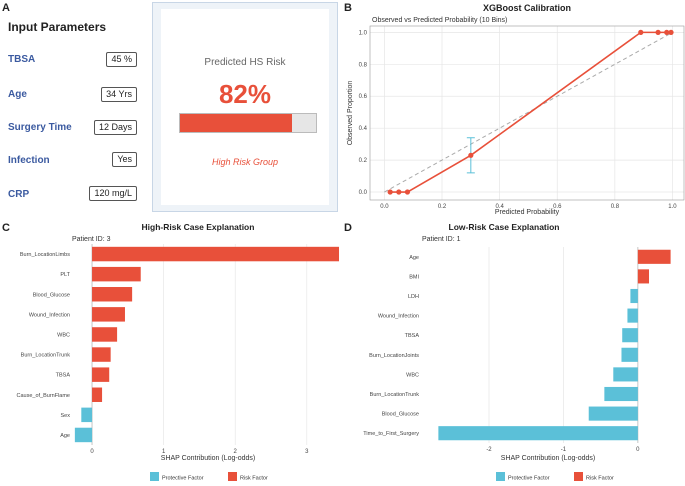 The image size is (685, 486). What do you see at coordinates (164, 452) in the screenshot?
I see `high-risk-xtick-label: 1` at bounding box center [164, 452].